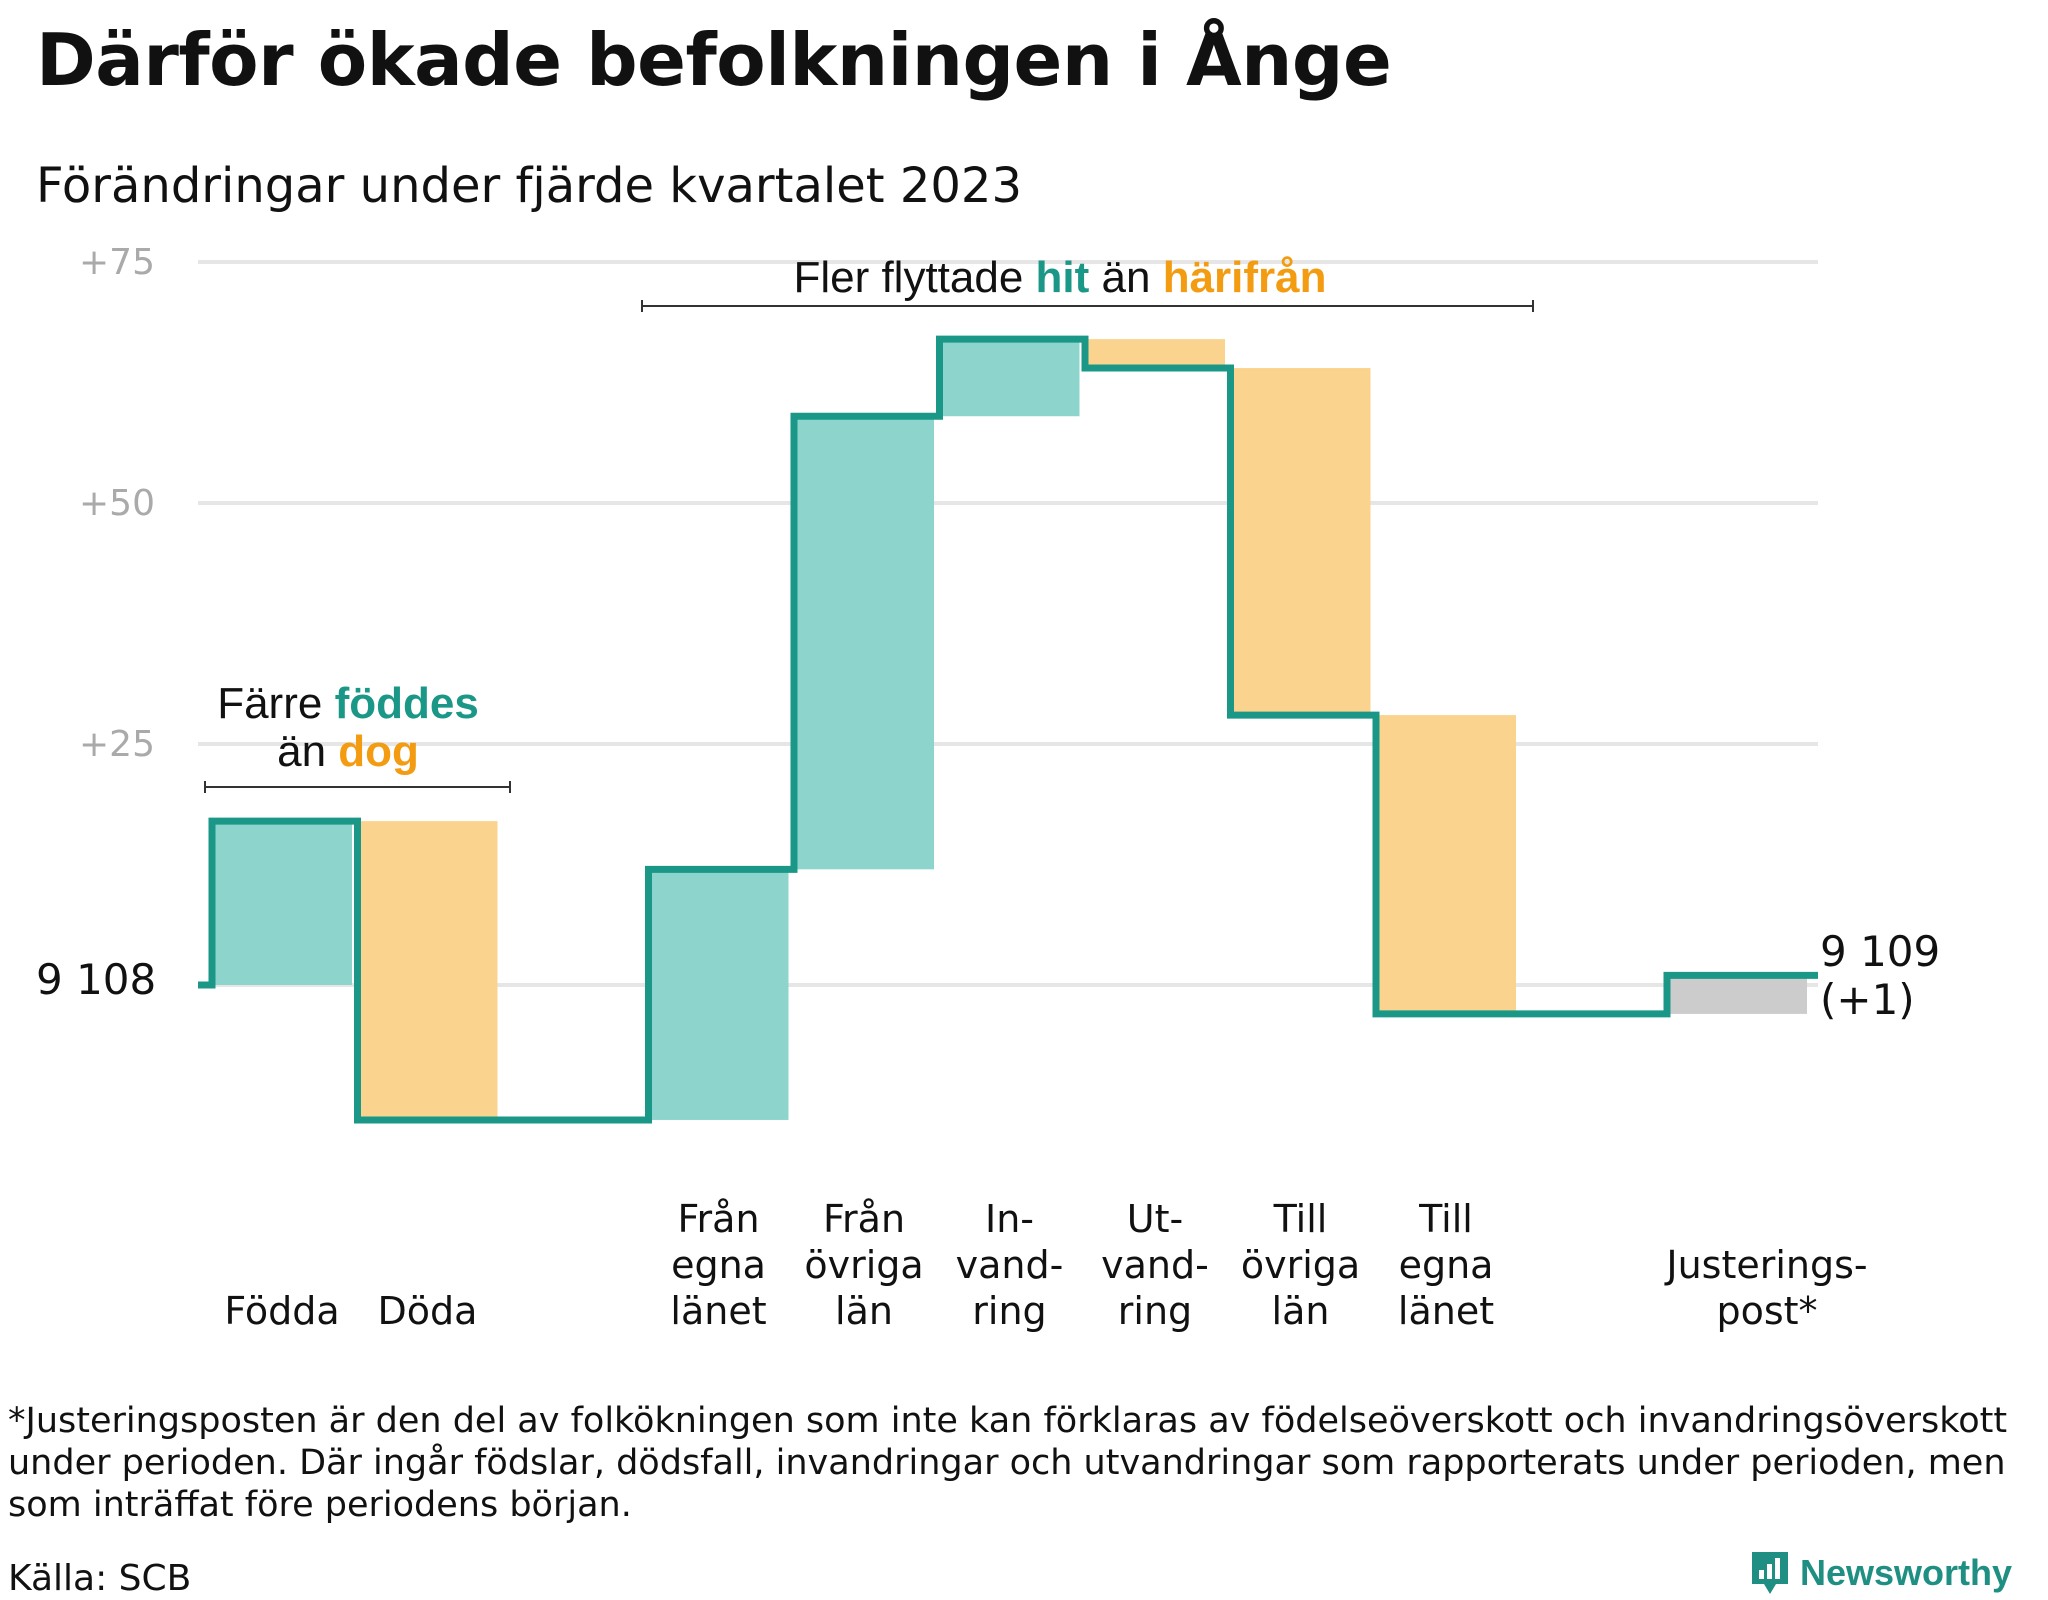 The image size is (2048, 1600). Describe the element at coordinates (117, 262) in the screenshot. I see `y-tick-label: +75` at that location.